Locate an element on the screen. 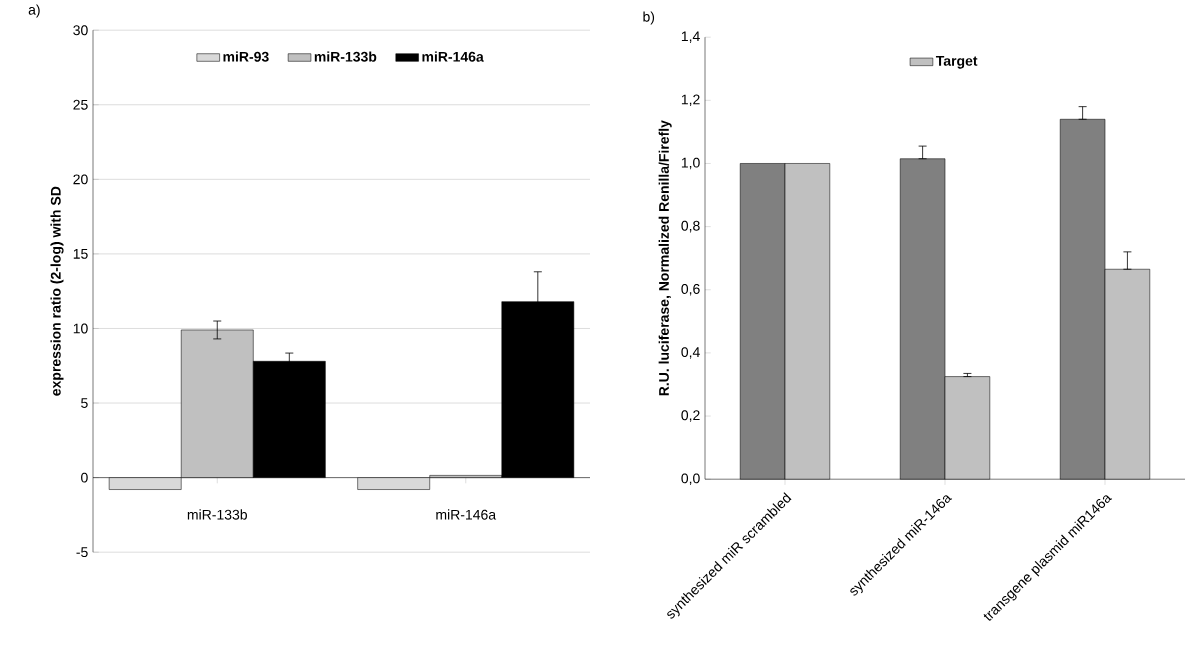 This screenshot has width=1187, height=661. y-tick-label: 0 is located at coordinates (84, 477).